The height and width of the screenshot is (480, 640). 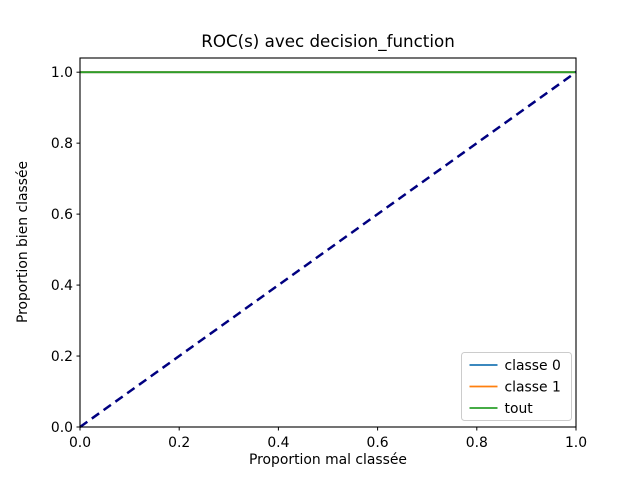 What do you see at coordinates (23, 242) in the screenshot?
I see `y-axis-label: Proportion bien classée` at bounding box center [23, 242].